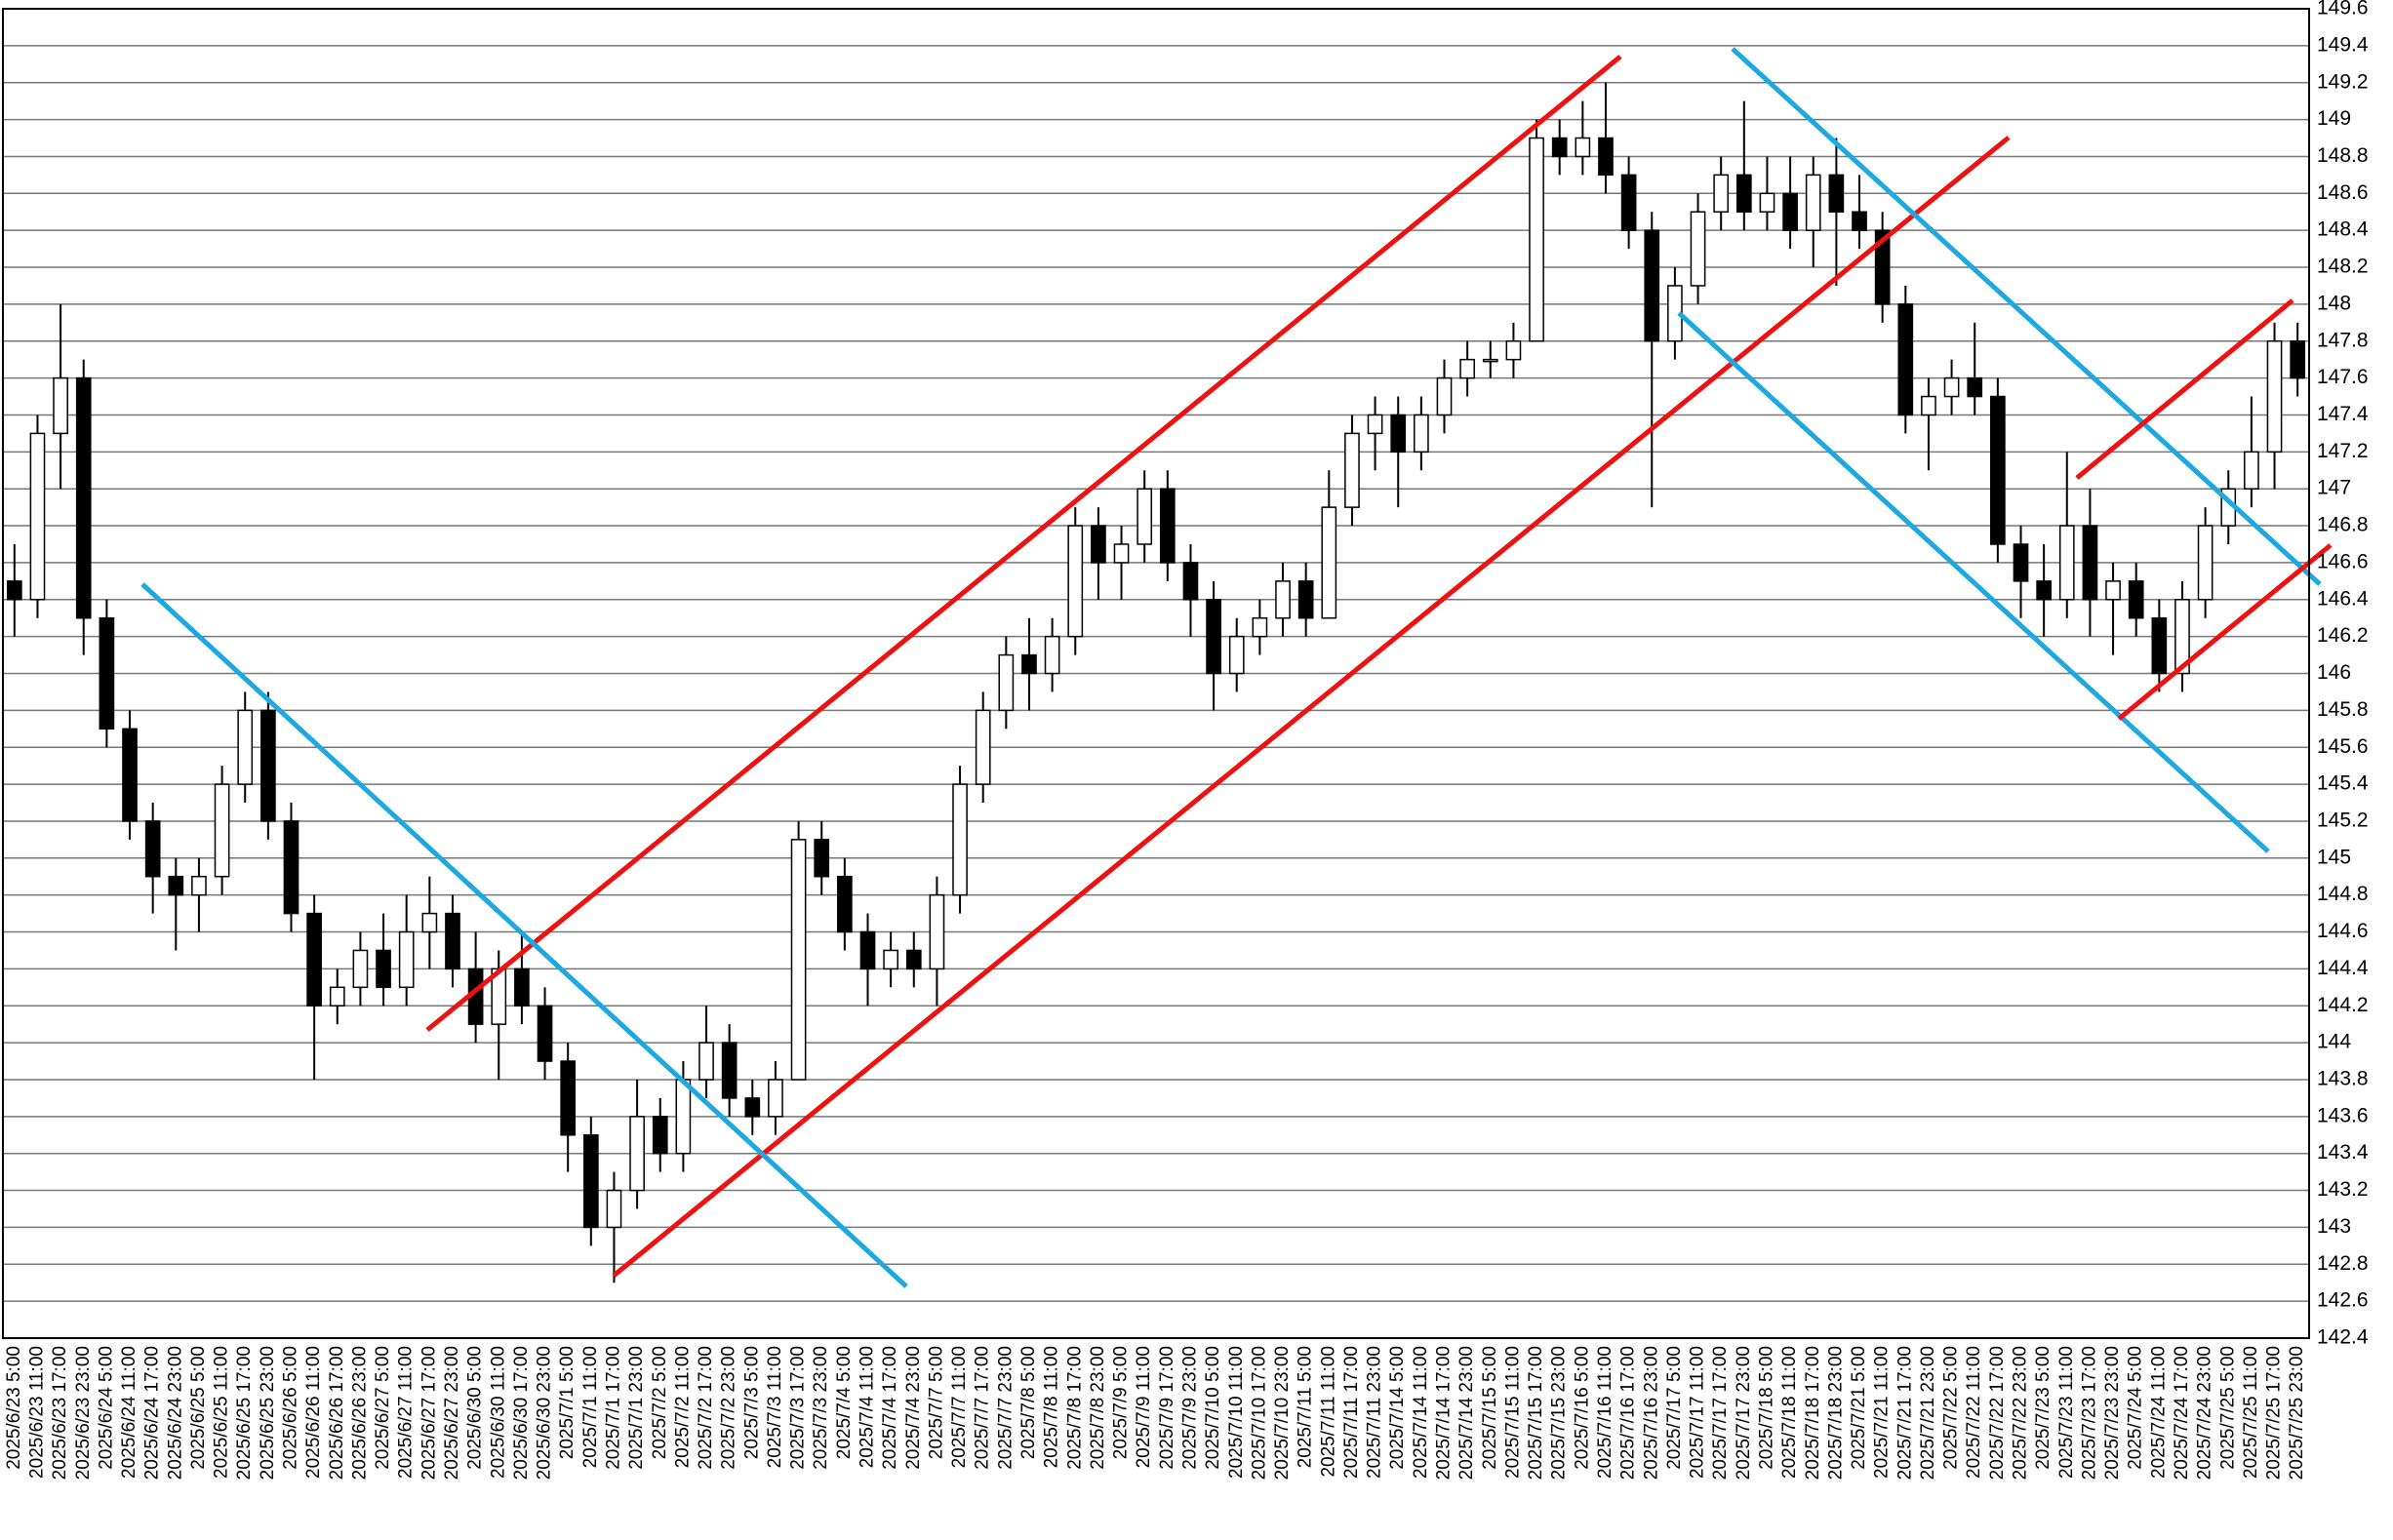  Describe the element at coordinates (1005, 1408) in the screenshot. I see `x-tick-label: 2025/7/7 23:00` at that location.